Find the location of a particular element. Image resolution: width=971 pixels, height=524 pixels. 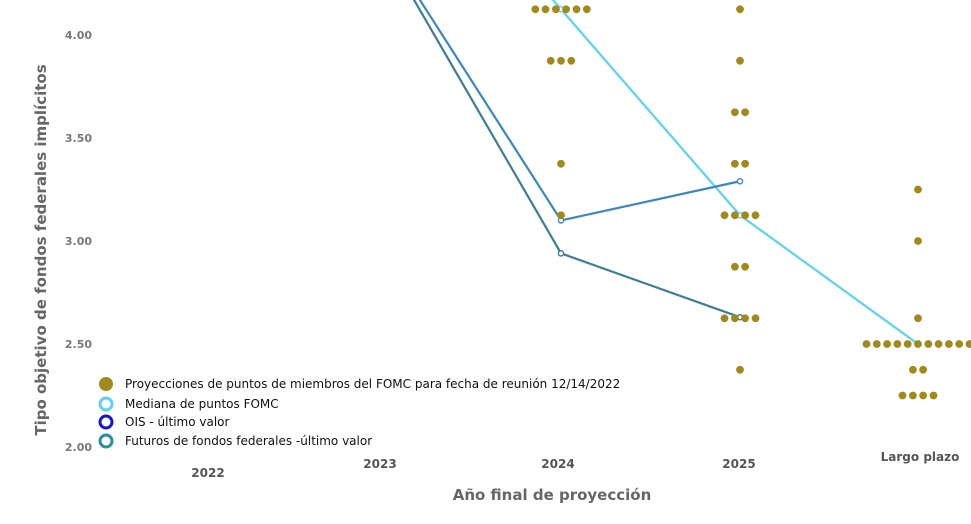

x-category-label: Largo plazo is located at coordinates (920, 457).